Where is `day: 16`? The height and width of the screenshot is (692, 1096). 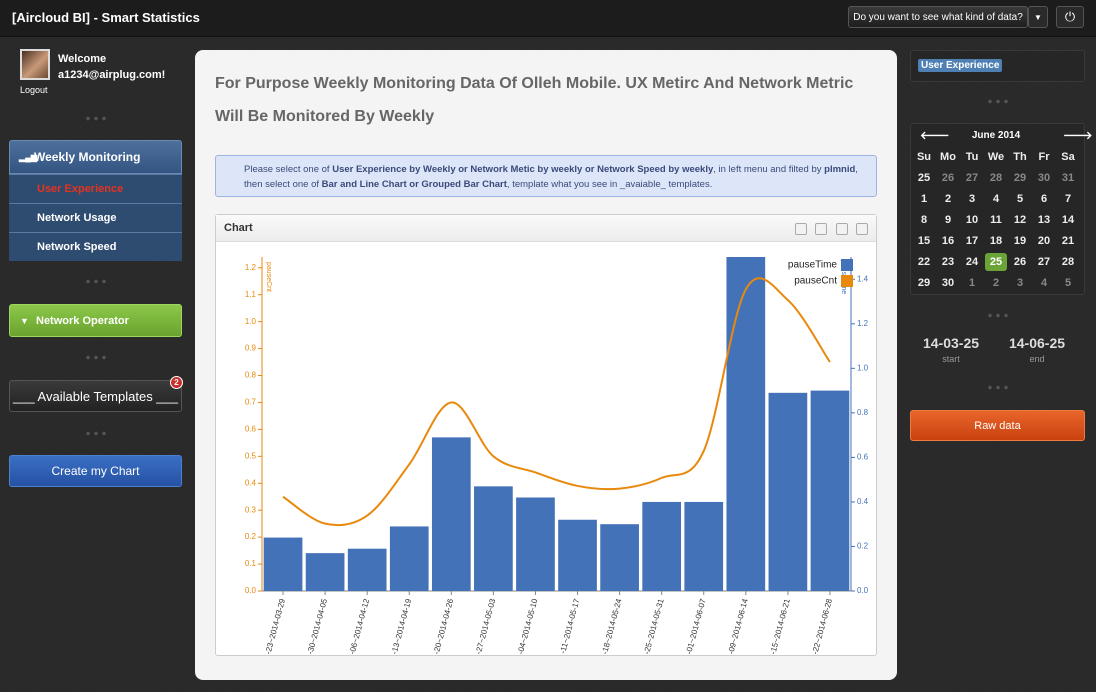 day: 16 is located at coordinates (948, 240).